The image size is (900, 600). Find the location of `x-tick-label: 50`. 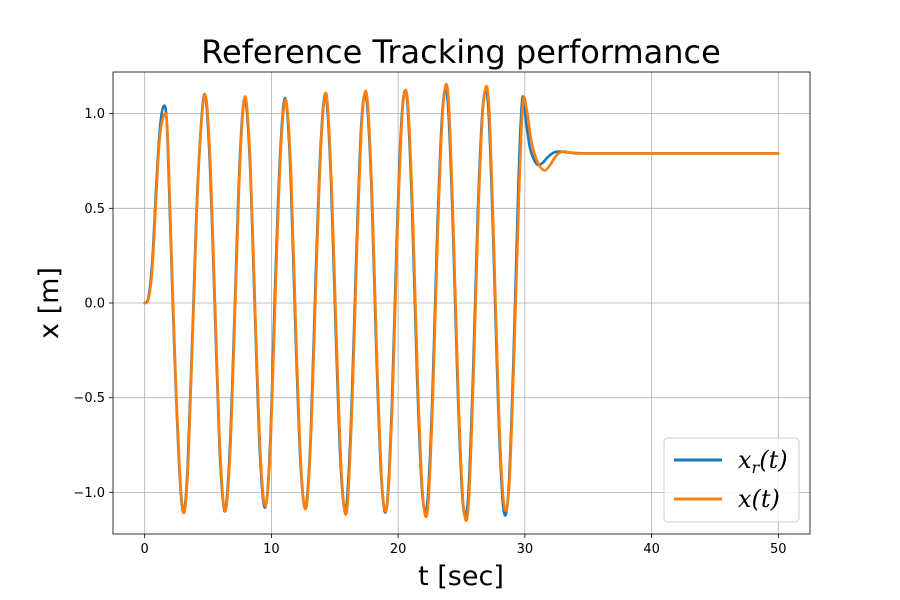

x-tick-label: 50 is located at coordinates (778, 549).